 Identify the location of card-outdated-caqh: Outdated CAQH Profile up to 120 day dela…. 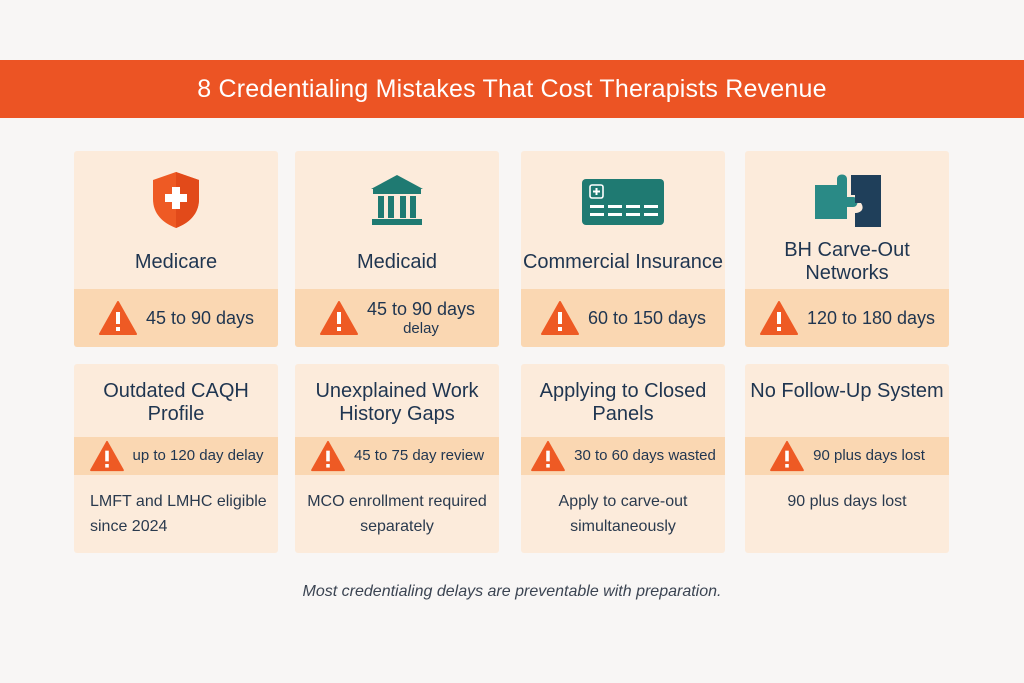
(176, 458).